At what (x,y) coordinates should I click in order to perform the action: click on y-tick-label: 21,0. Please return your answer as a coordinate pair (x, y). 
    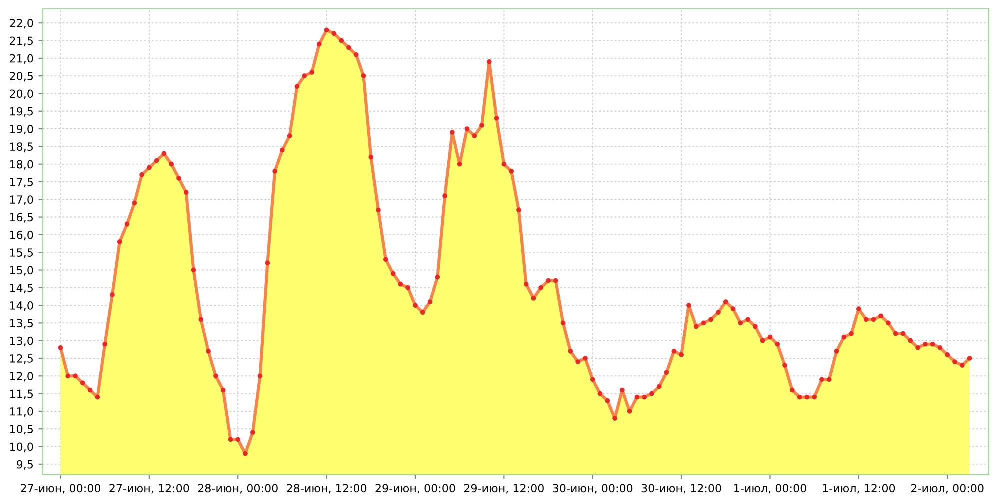
    Looking at the image, I should click on (22, 59).